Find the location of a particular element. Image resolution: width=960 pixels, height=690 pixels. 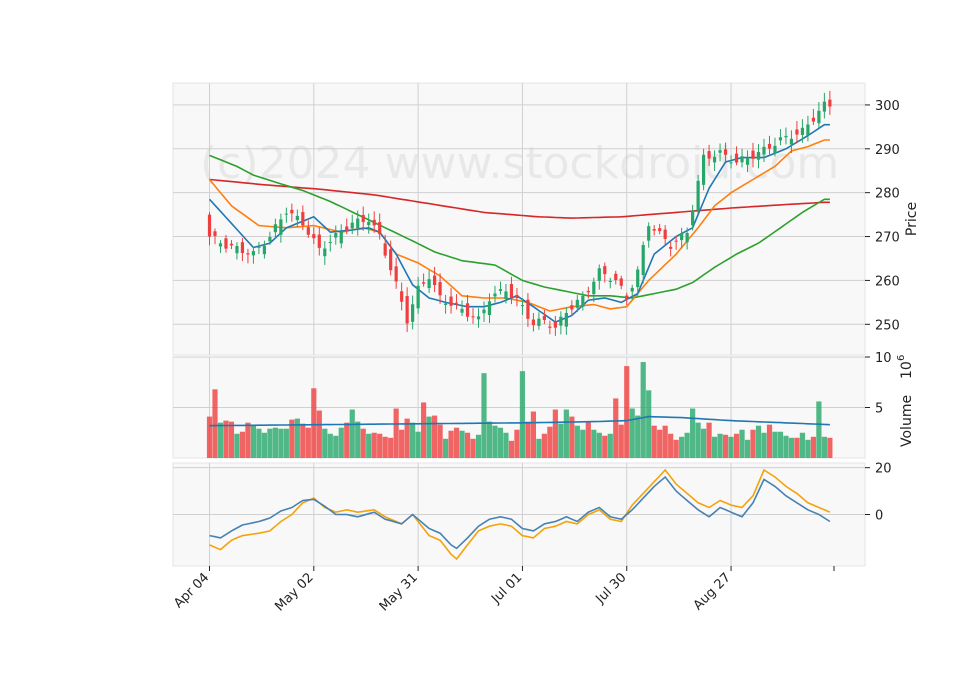

x-tick-label: May 31 is located at coordinates (399, 592).